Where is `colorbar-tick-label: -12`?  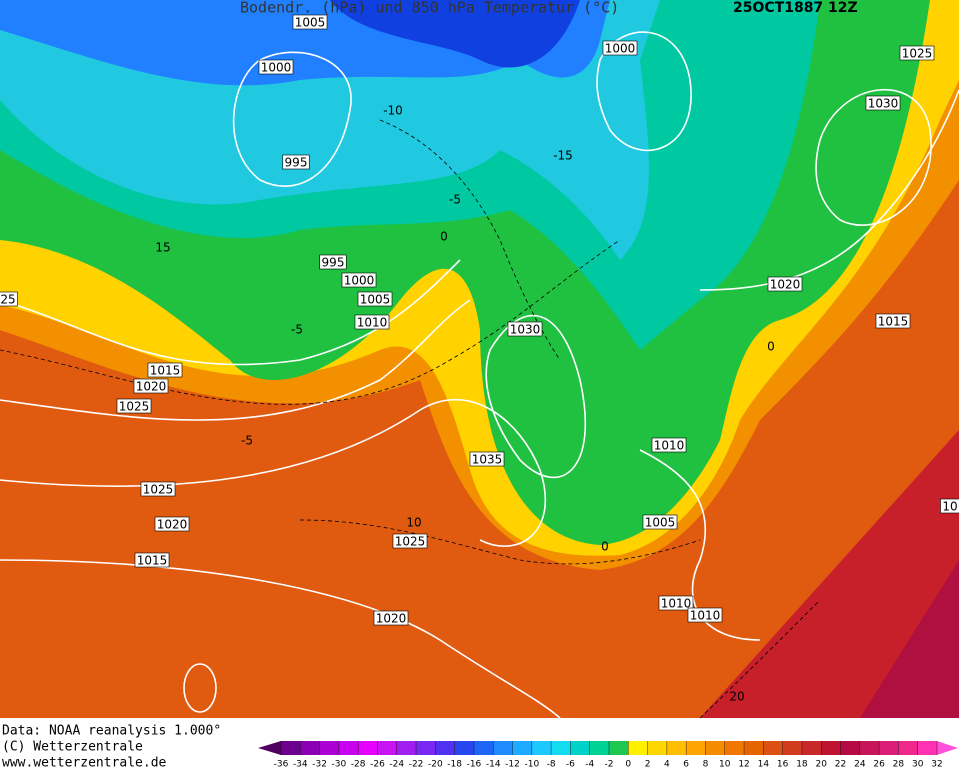
colorbar-tick-label: -12 is located at coordinates (512, 765).